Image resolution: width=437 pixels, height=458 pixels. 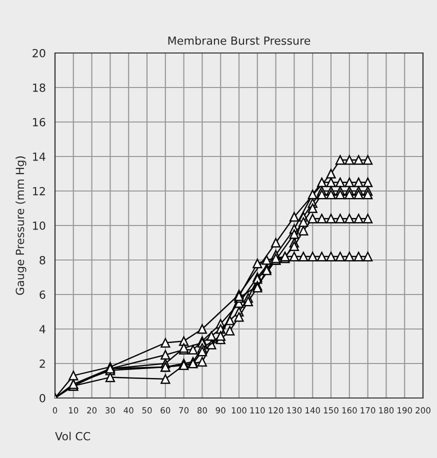 What do you see at coordinates (405, 410) in the screenshot?
I see `x-tick-label: 190` at bounding box center [405, 410].